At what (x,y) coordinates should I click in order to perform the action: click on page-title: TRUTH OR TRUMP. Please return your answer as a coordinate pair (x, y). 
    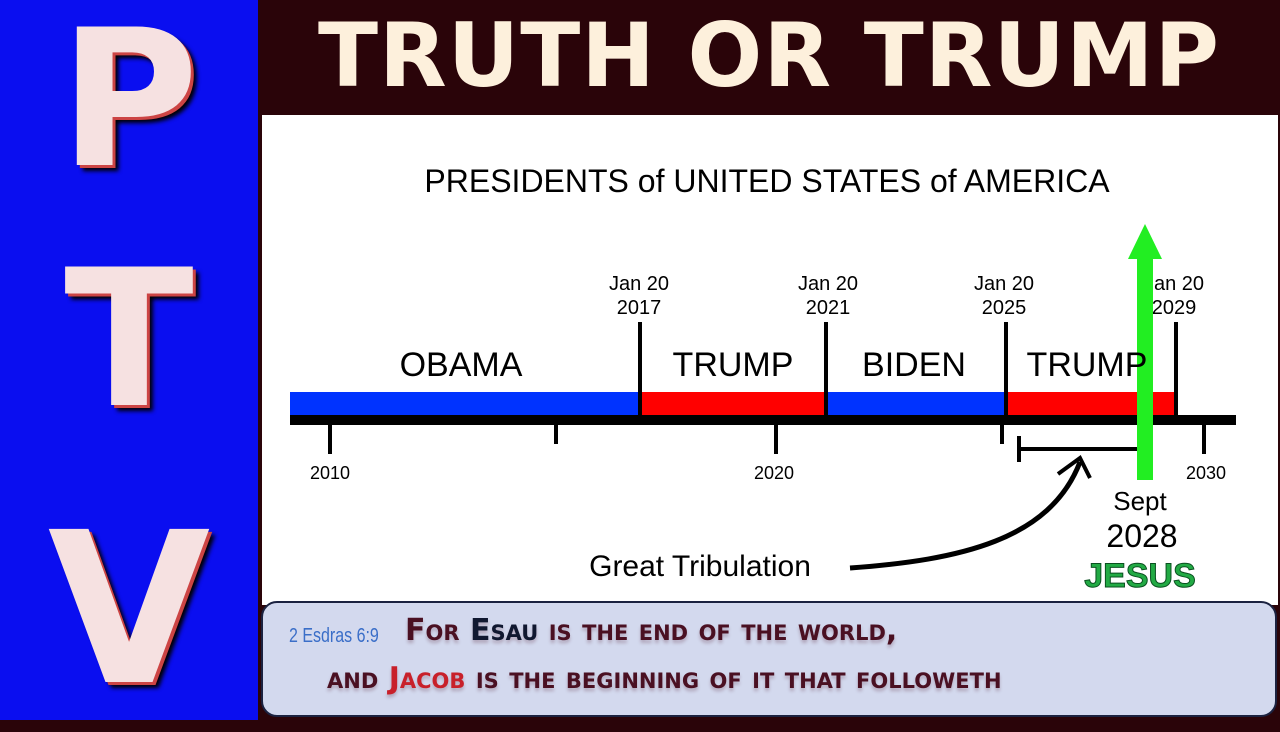
    Looking at the image, I should click on (769, 55).